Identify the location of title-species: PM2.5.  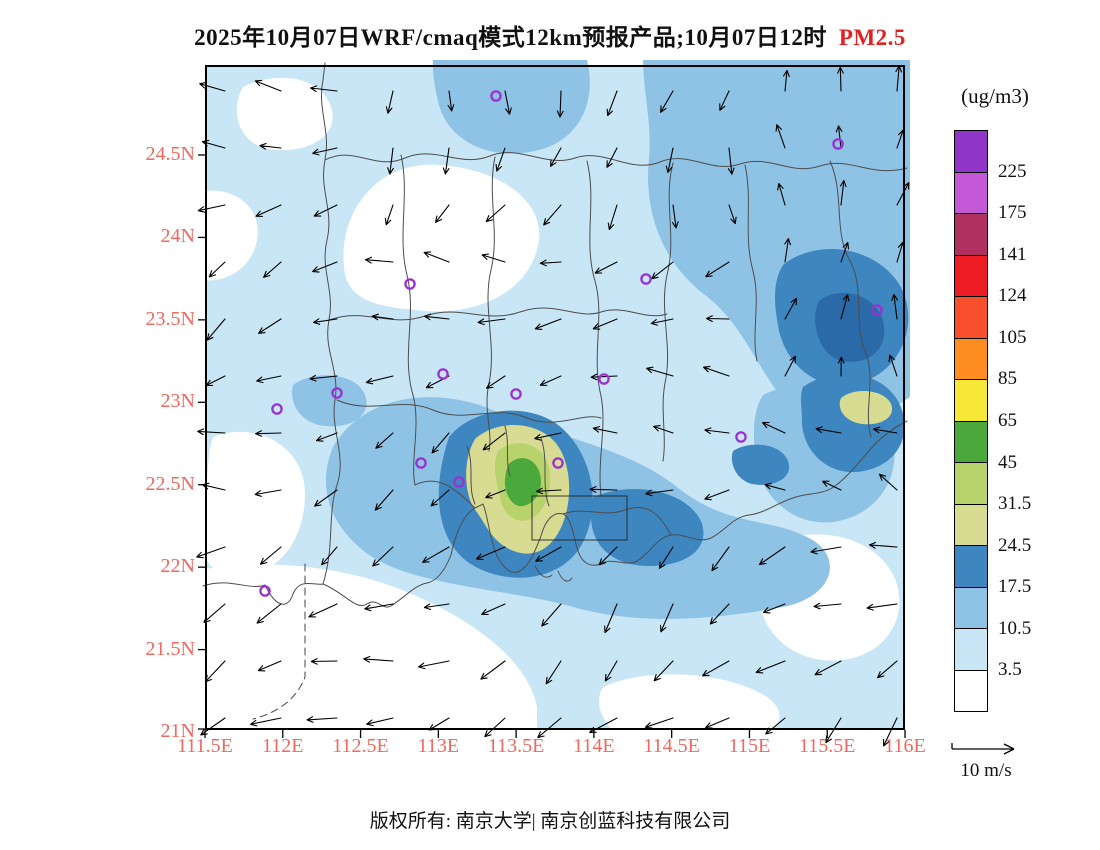
(872, 37).